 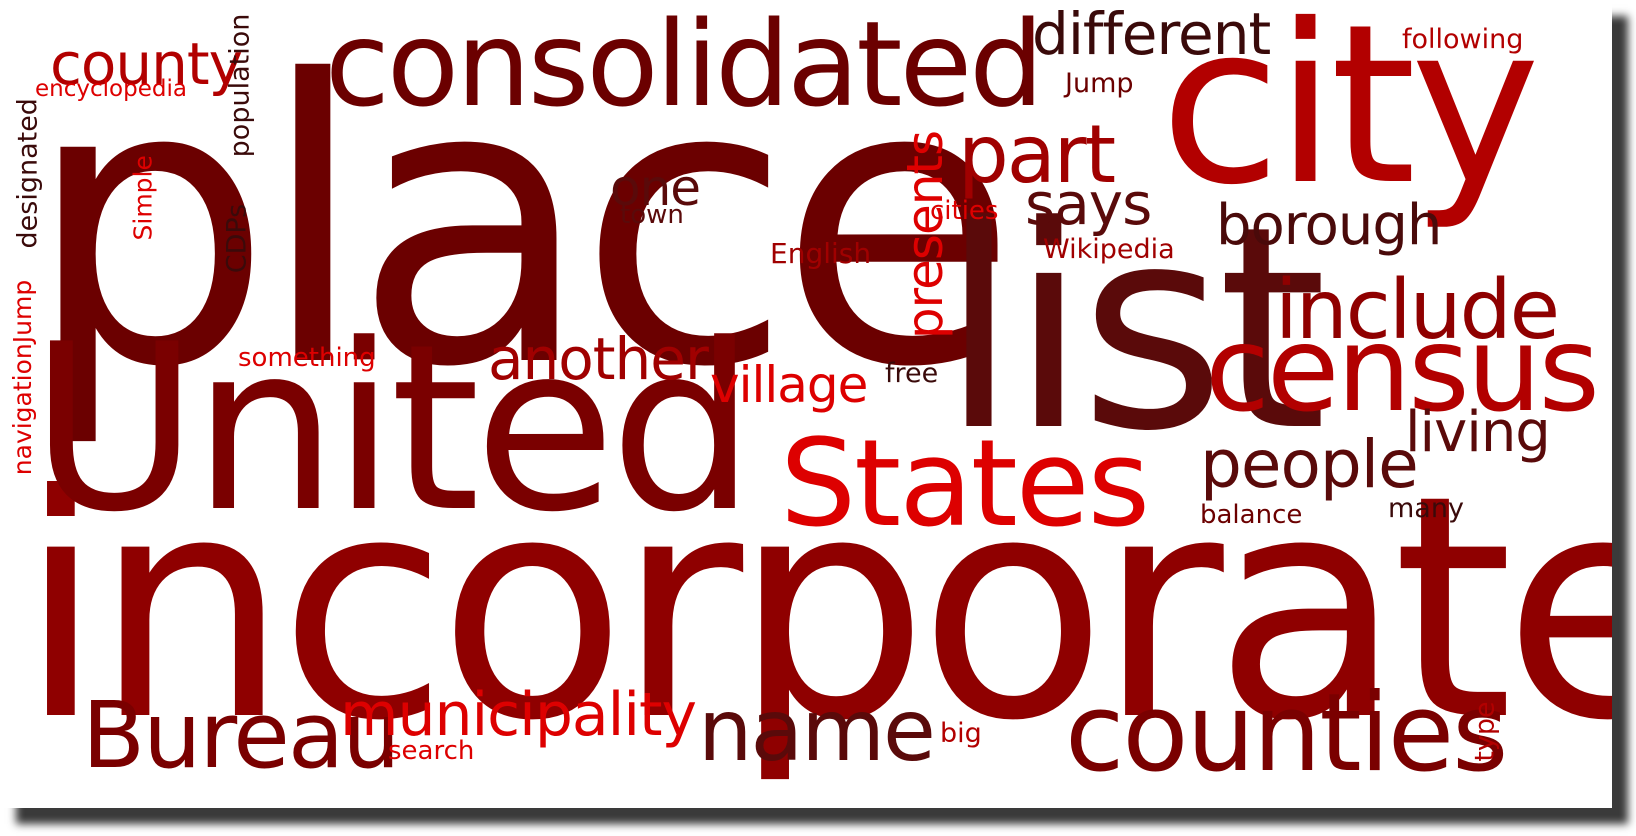 What do you see at coordinates (1309, 464) in the screenshot?
I see `word-people: people` at bounding box center [1309, 464].